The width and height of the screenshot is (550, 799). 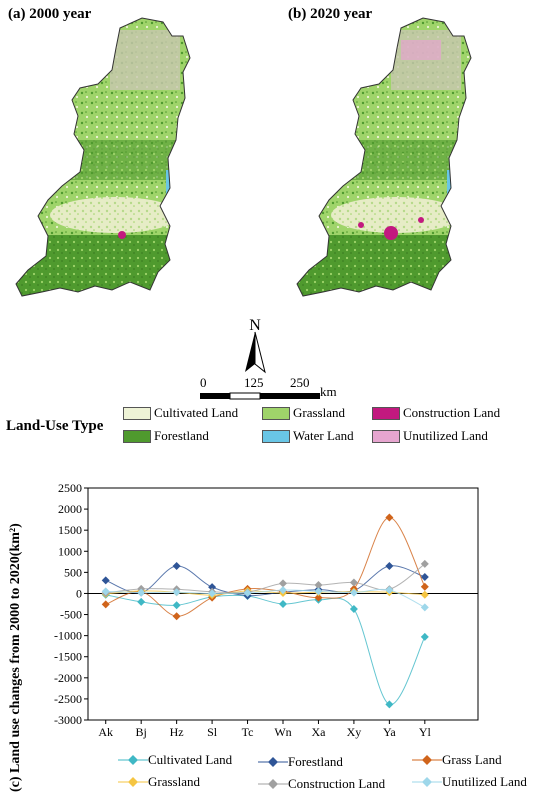 What do you see at coordinates (103, 157) in the screenshot?
I see `map-2000` at bounding box center [103, 157].